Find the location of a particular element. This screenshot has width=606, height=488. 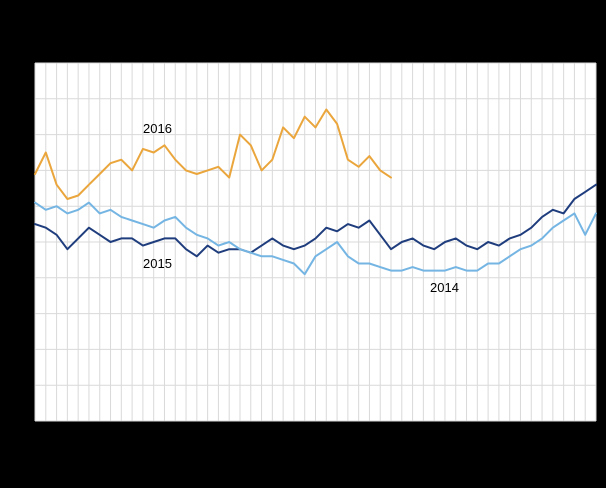

series-label-2015: 2015 is located at coordinates (157, 263).